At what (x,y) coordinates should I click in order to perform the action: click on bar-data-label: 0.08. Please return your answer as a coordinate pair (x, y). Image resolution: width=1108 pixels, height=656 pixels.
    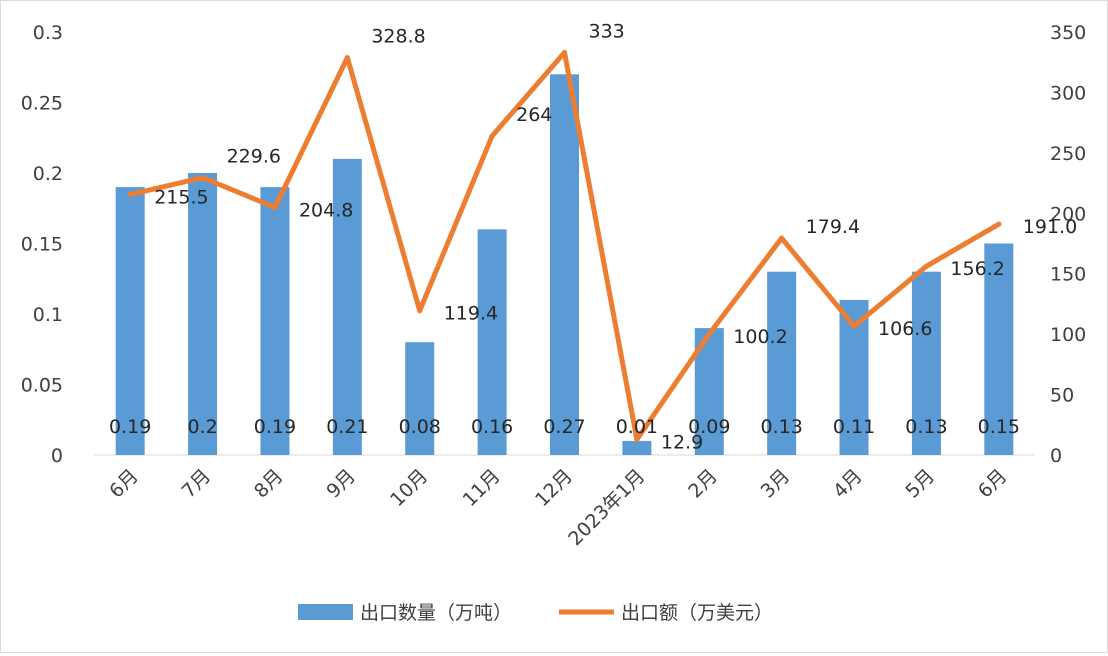
    Looking at the image, I should click on (420, 427).